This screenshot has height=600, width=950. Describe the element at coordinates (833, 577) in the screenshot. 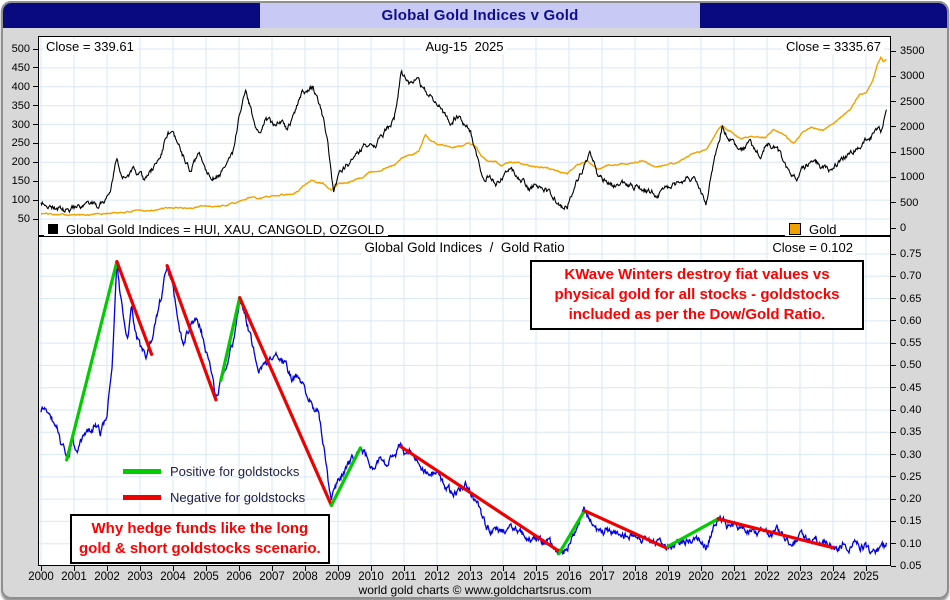

I see `x-axis-tick-label: 2024` at that location.